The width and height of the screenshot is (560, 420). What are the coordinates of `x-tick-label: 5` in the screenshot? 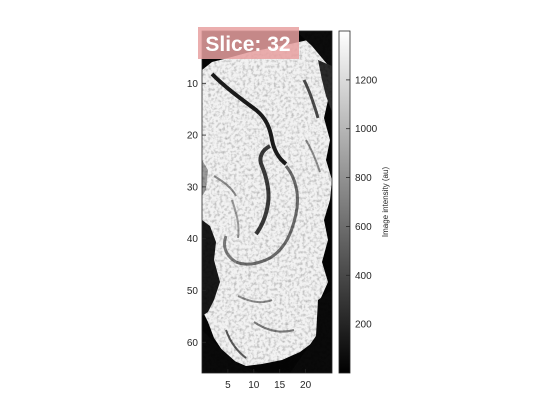 It's located at (228, 385).